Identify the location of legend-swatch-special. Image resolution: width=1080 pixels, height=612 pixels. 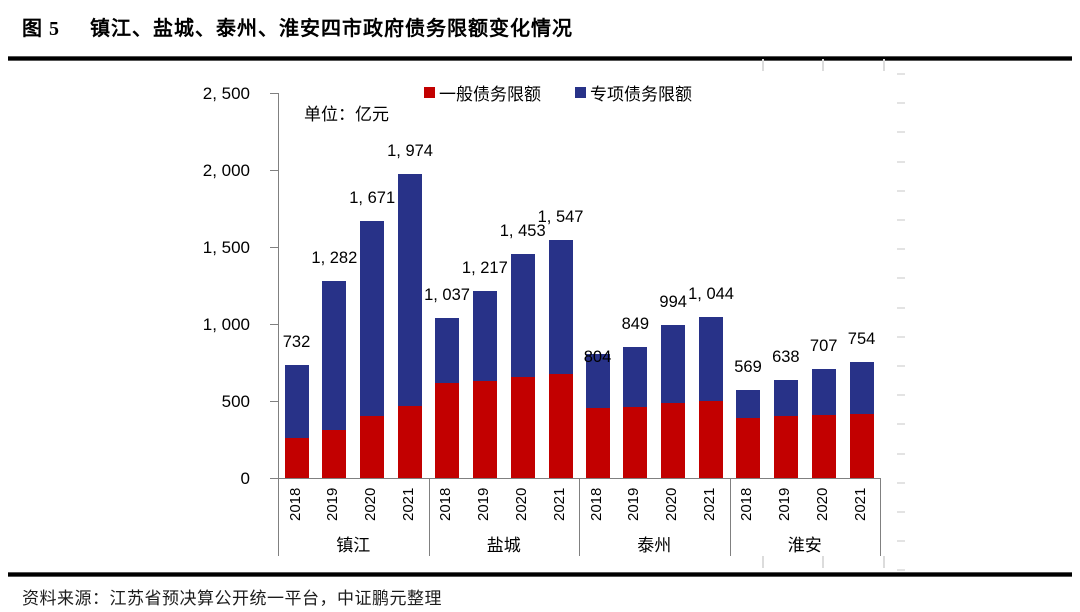
(580, 92).